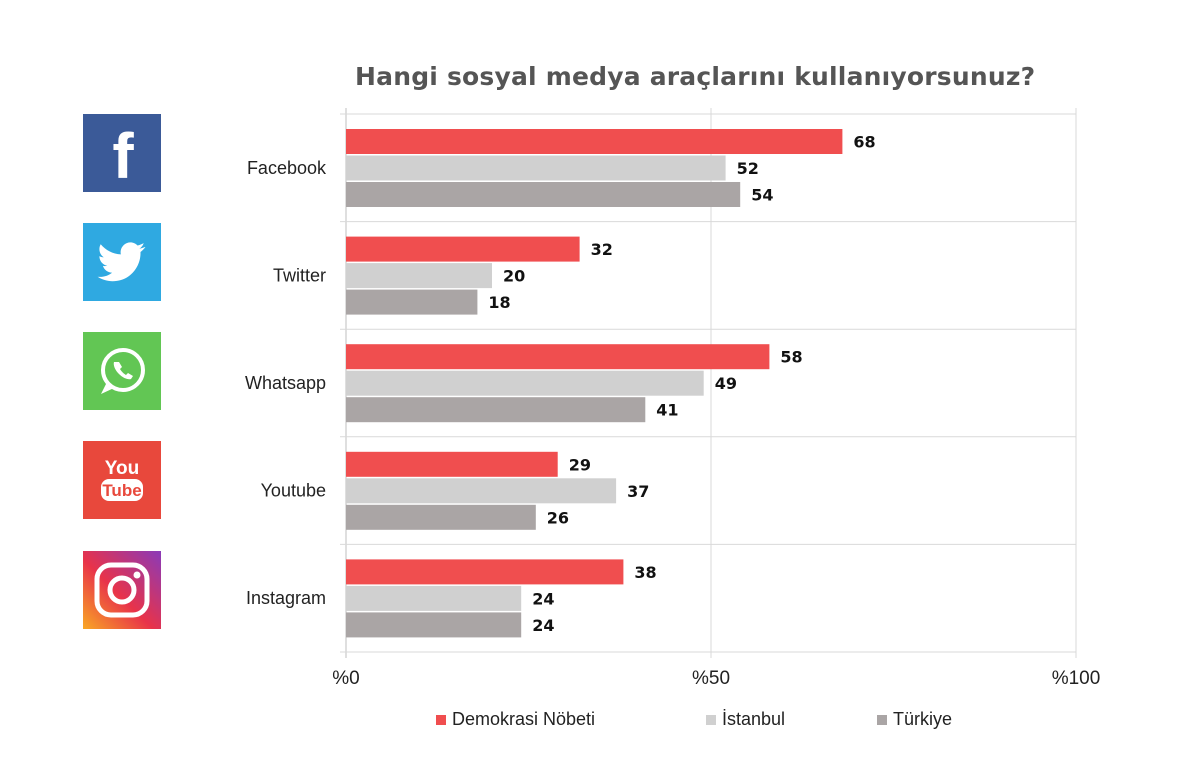 The image size is (1200, 770). Describe the element at coordinates (645, 572) in the screenshot. I see `data-label: 38` at that location.